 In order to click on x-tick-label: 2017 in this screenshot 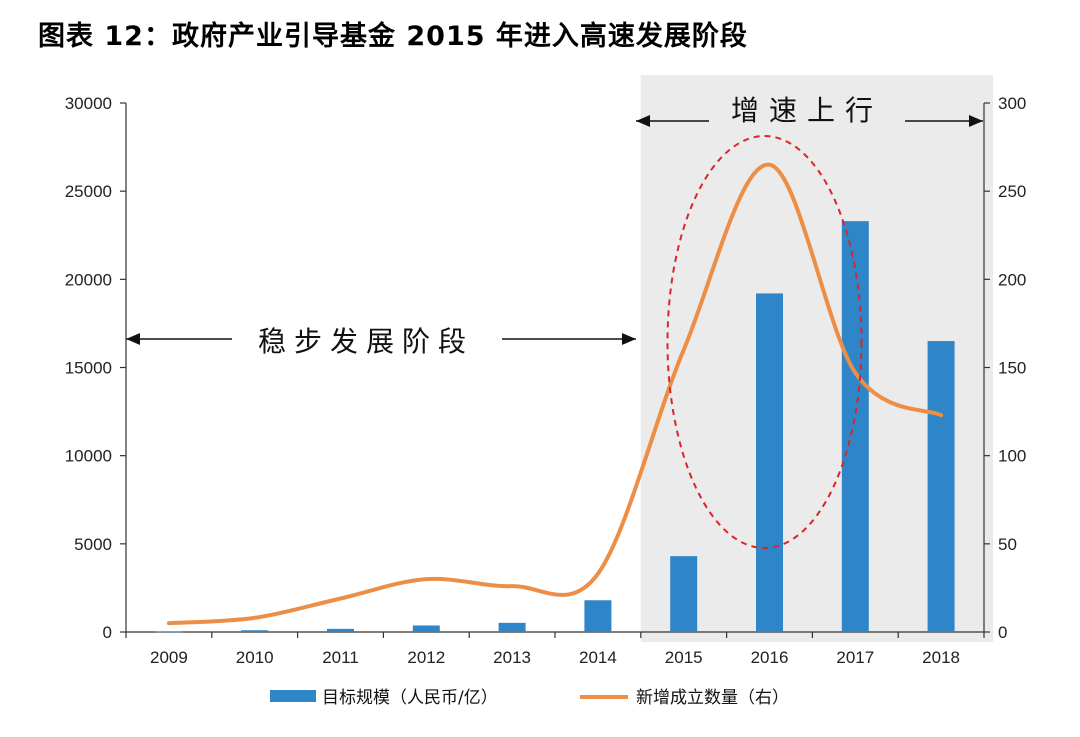, I will do `click(855, 657)`.